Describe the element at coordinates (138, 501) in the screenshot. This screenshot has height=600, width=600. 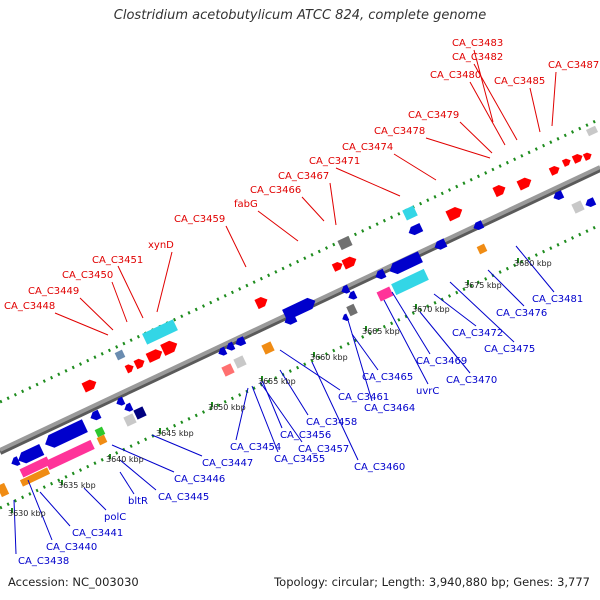
I see `reverse-gene-label: bltR` at that location.